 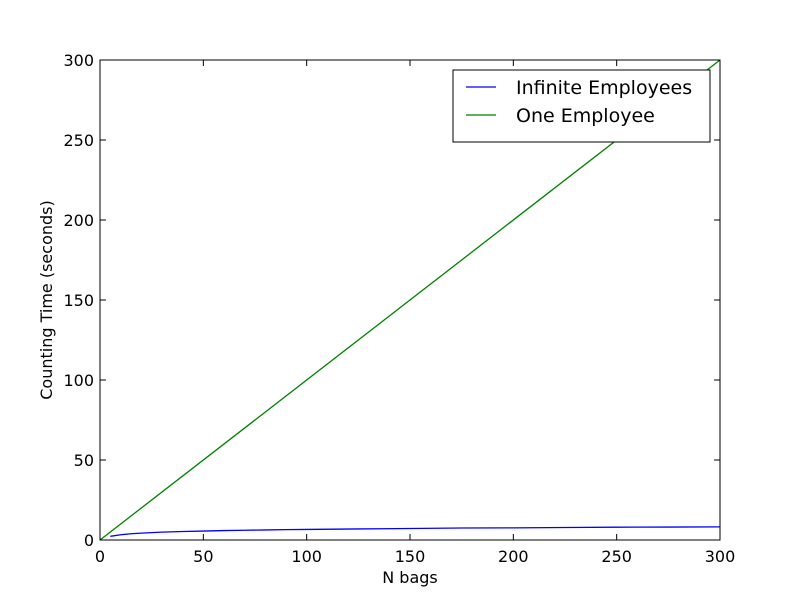 What do you see at coordinates (410, 577) in the screenshot?
I see `x-axis-title: N bags` at bounding box center [410, 577].